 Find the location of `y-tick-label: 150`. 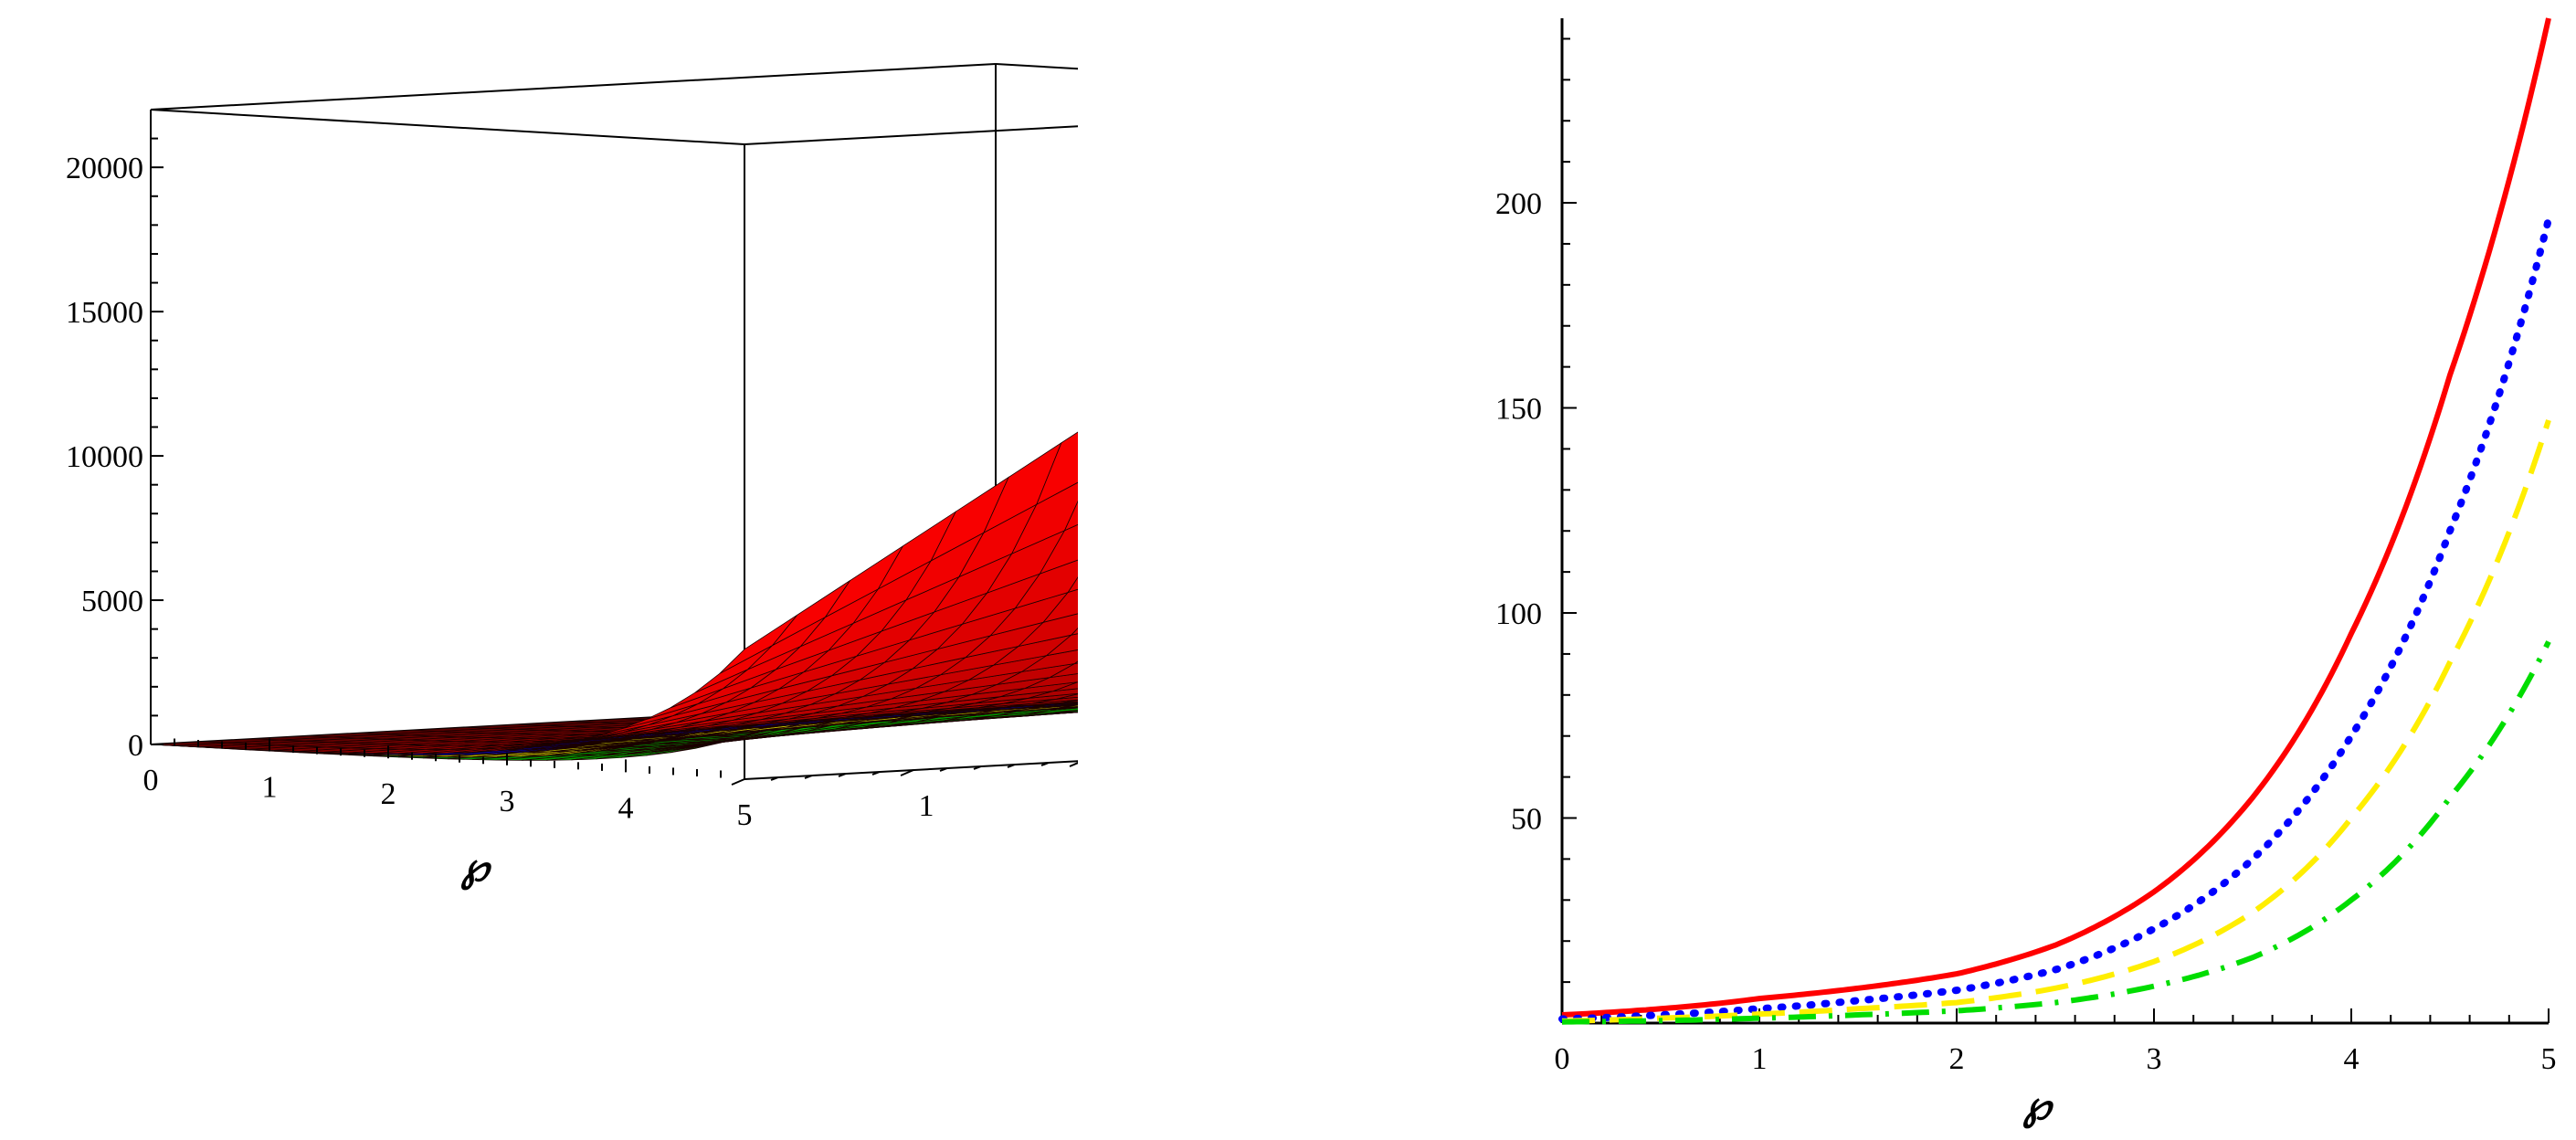

y-tick-label: 150 is located at coordinates (1518, 410).